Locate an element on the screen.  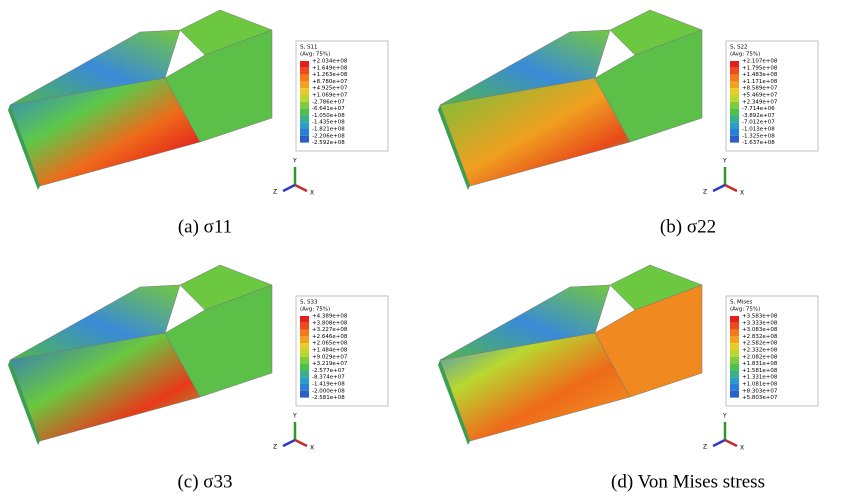
legend-label: +2.582e+08 is located at coordinates (760, 344).